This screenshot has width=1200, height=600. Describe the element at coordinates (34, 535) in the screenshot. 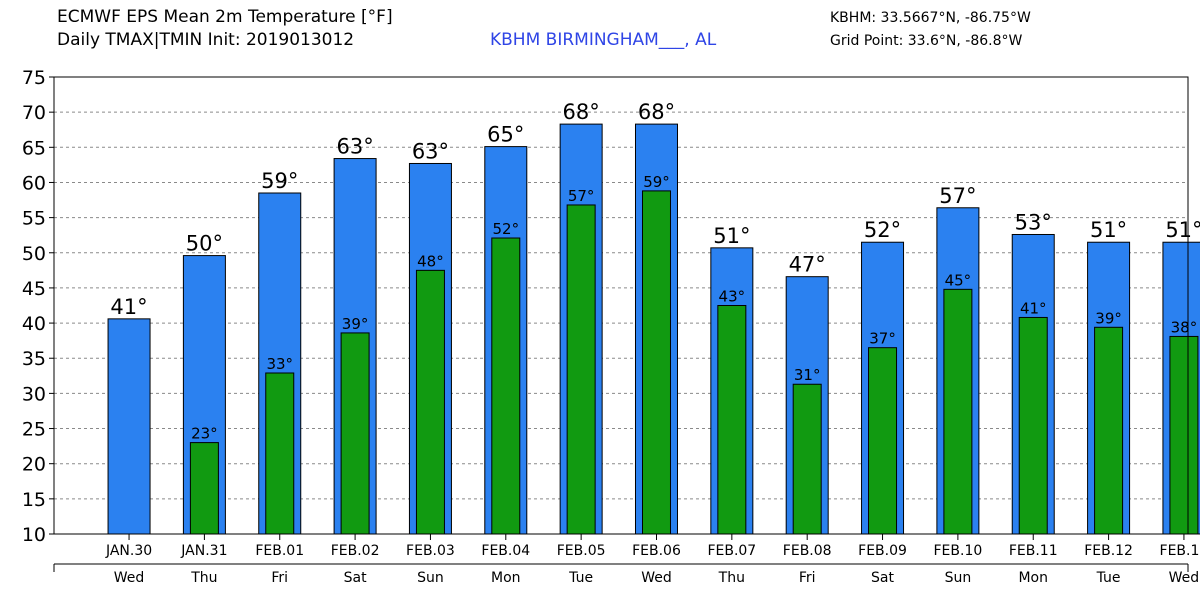

I see `y-tick-label: 10` at that location.